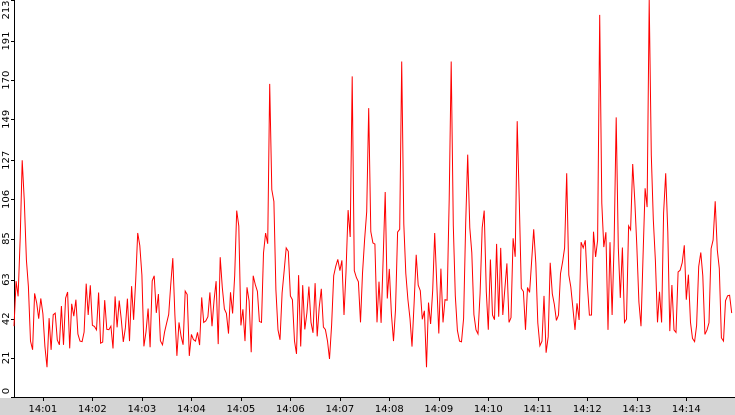 Image resolution: width=735 pixels, height=415 pixels. Describe the element at coordinates (290, 409) in the screenshot. I see `x-tick-label: 14:06` at that location.